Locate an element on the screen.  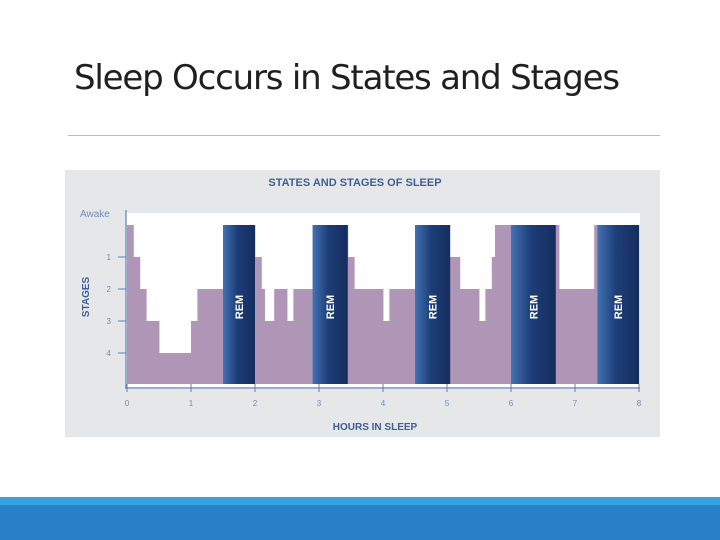
slide-title: Sleep Occurs in States and Stages is located at coordinates (347, 78).